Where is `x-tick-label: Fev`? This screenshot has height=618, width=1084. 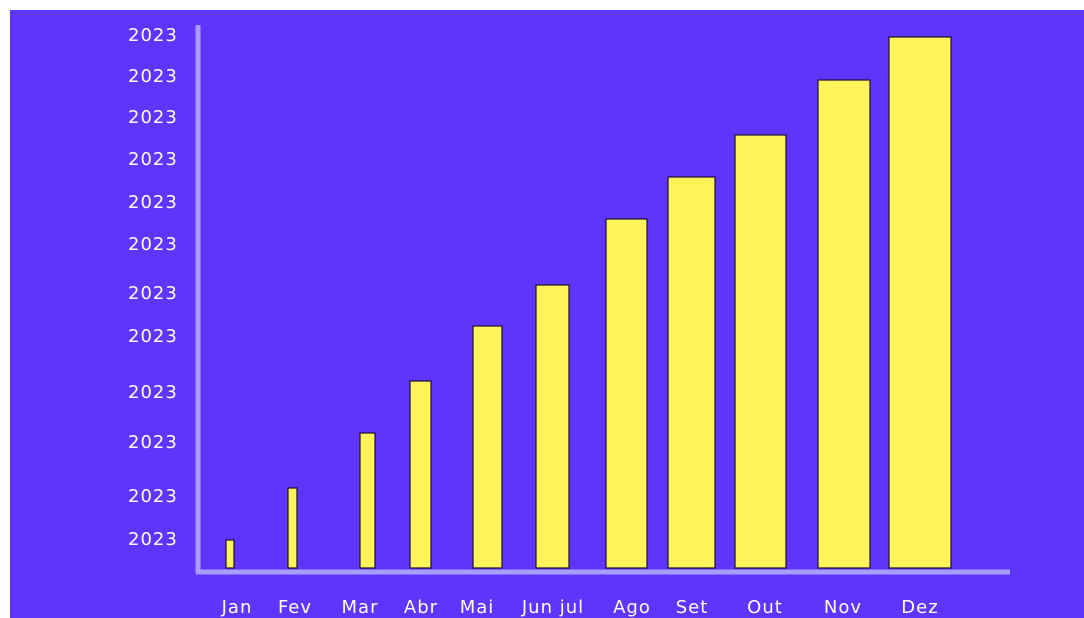 x-tick-label: Fev is located at coordinates (295, 607).